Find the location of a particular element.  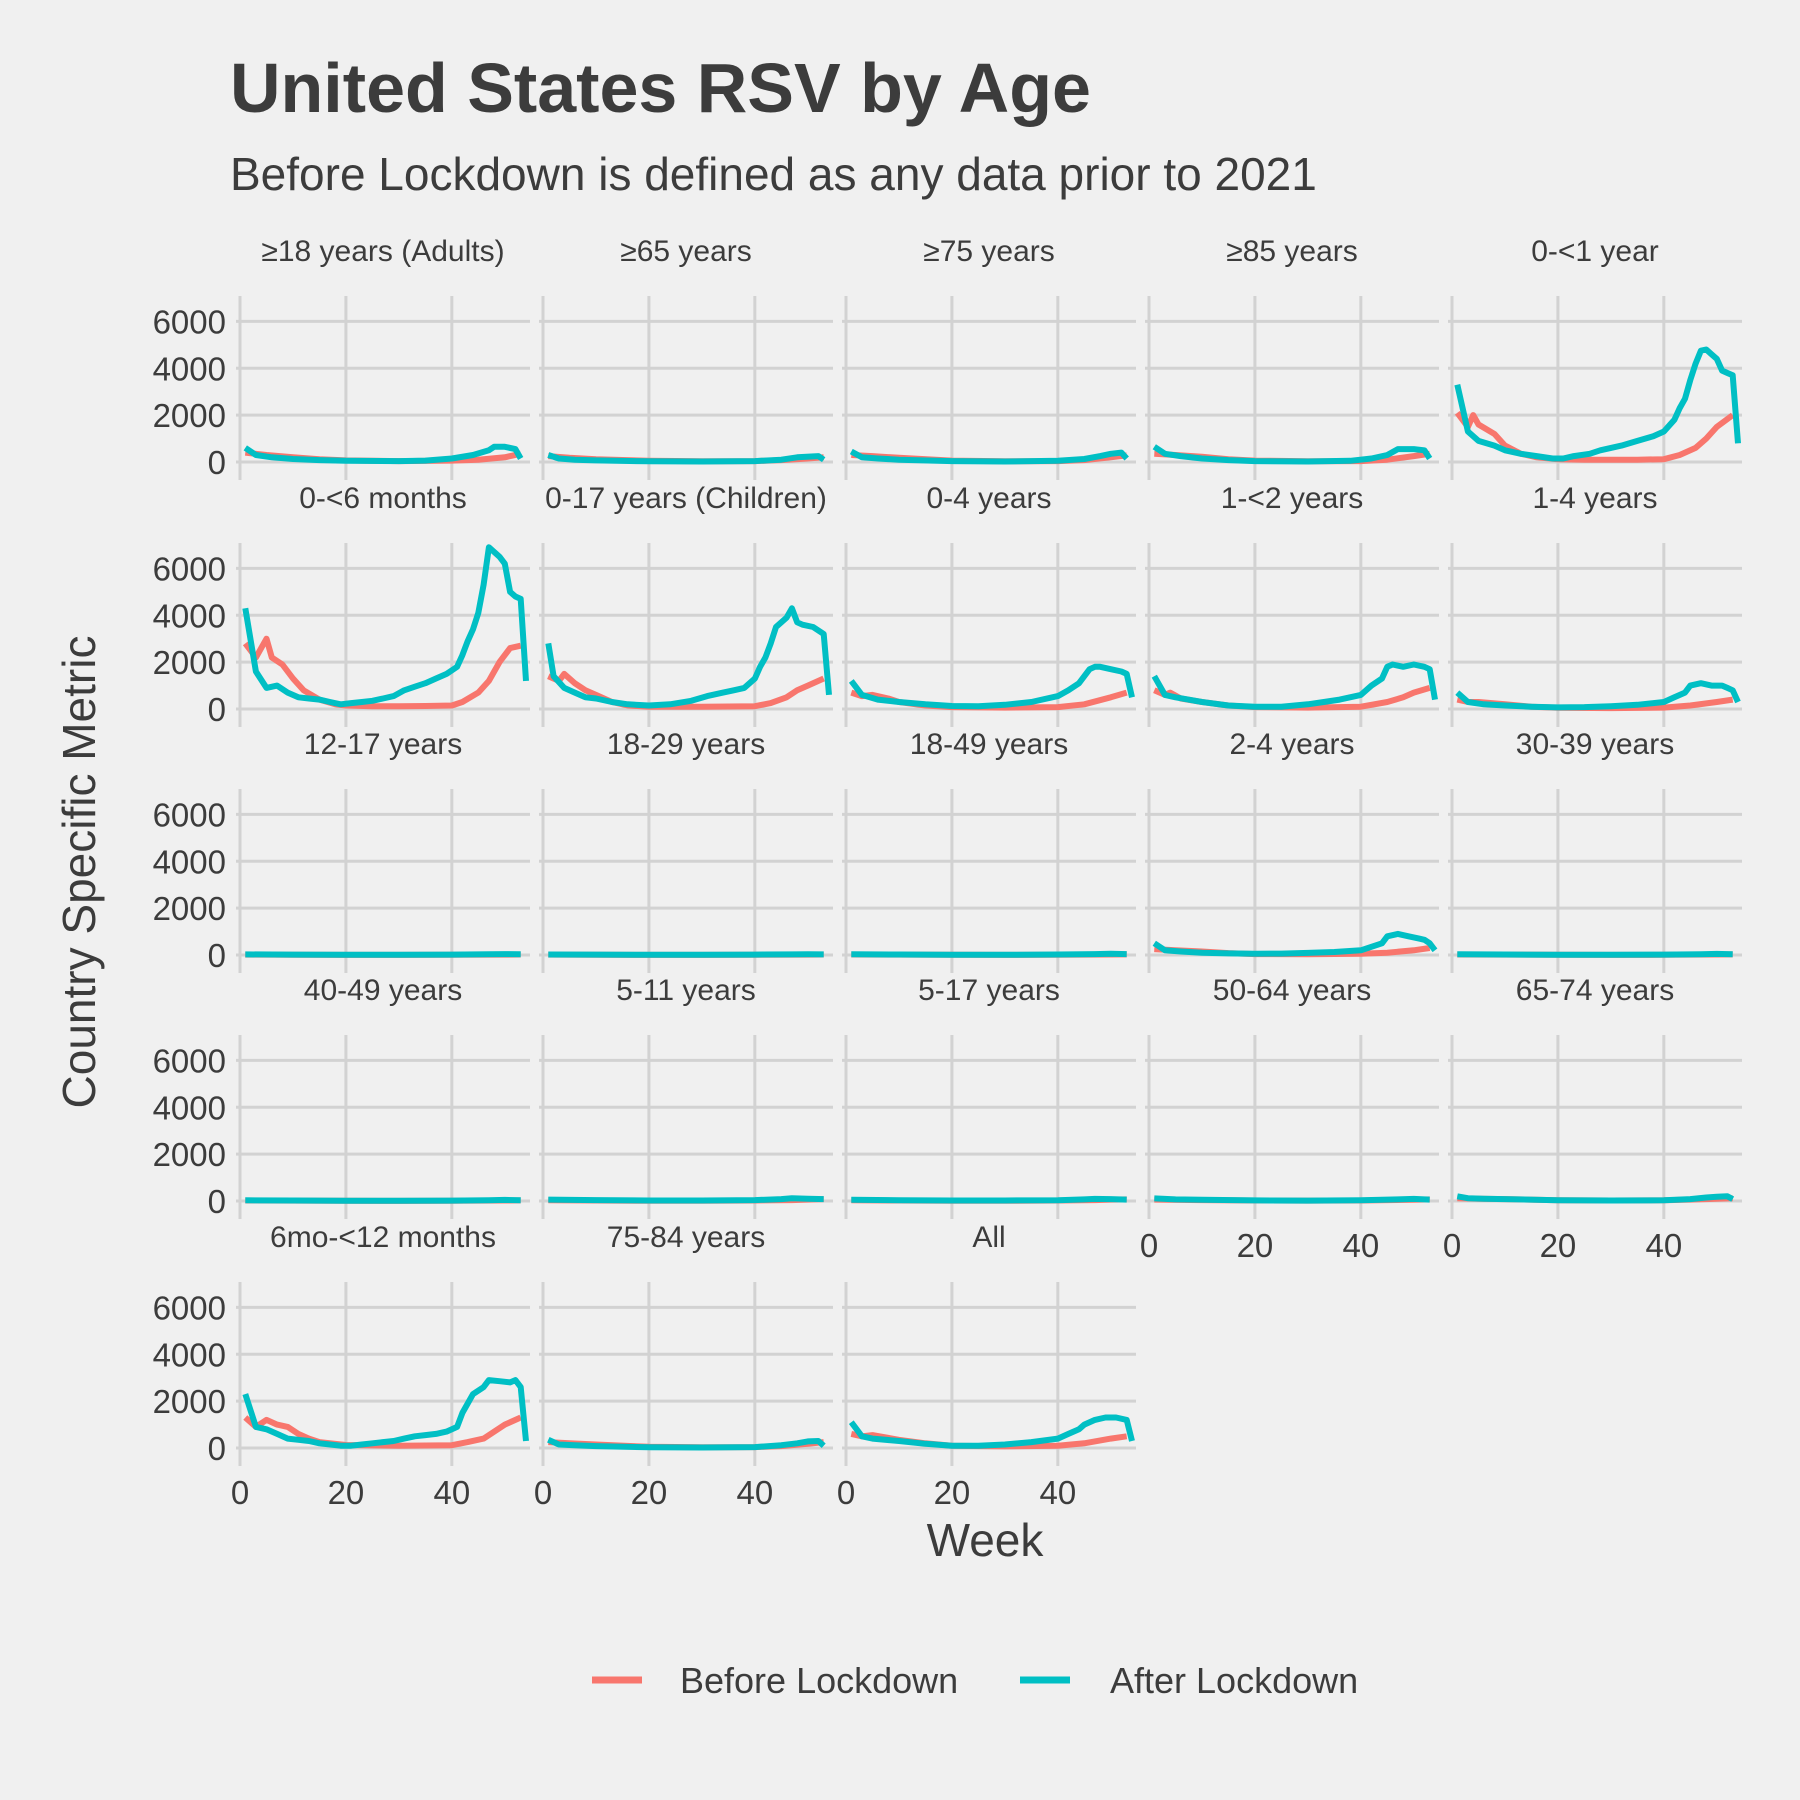

facet-panel: 0-<1 year is located at coordinates (1595, 357).